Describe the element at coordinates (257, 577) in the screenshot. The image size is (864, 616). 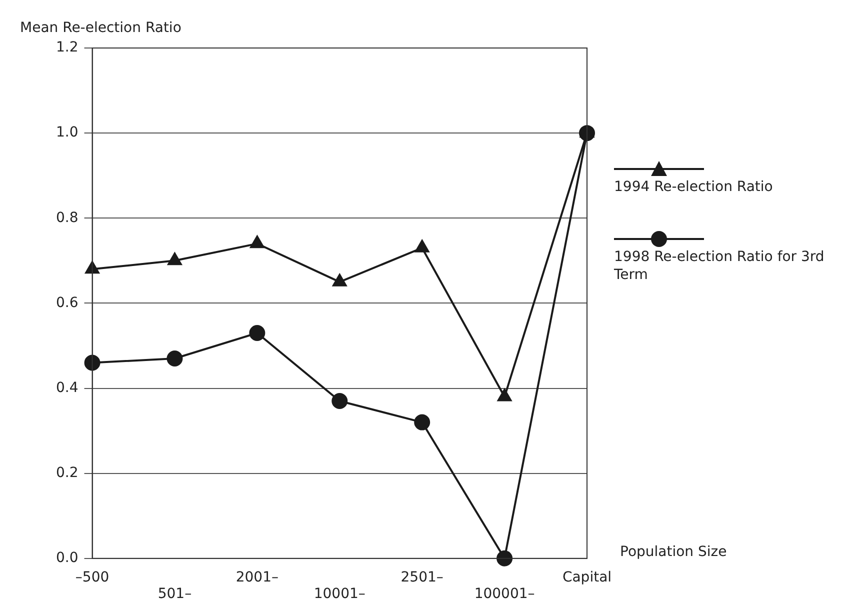
I see `x-tick-label: 2001–` at that location.